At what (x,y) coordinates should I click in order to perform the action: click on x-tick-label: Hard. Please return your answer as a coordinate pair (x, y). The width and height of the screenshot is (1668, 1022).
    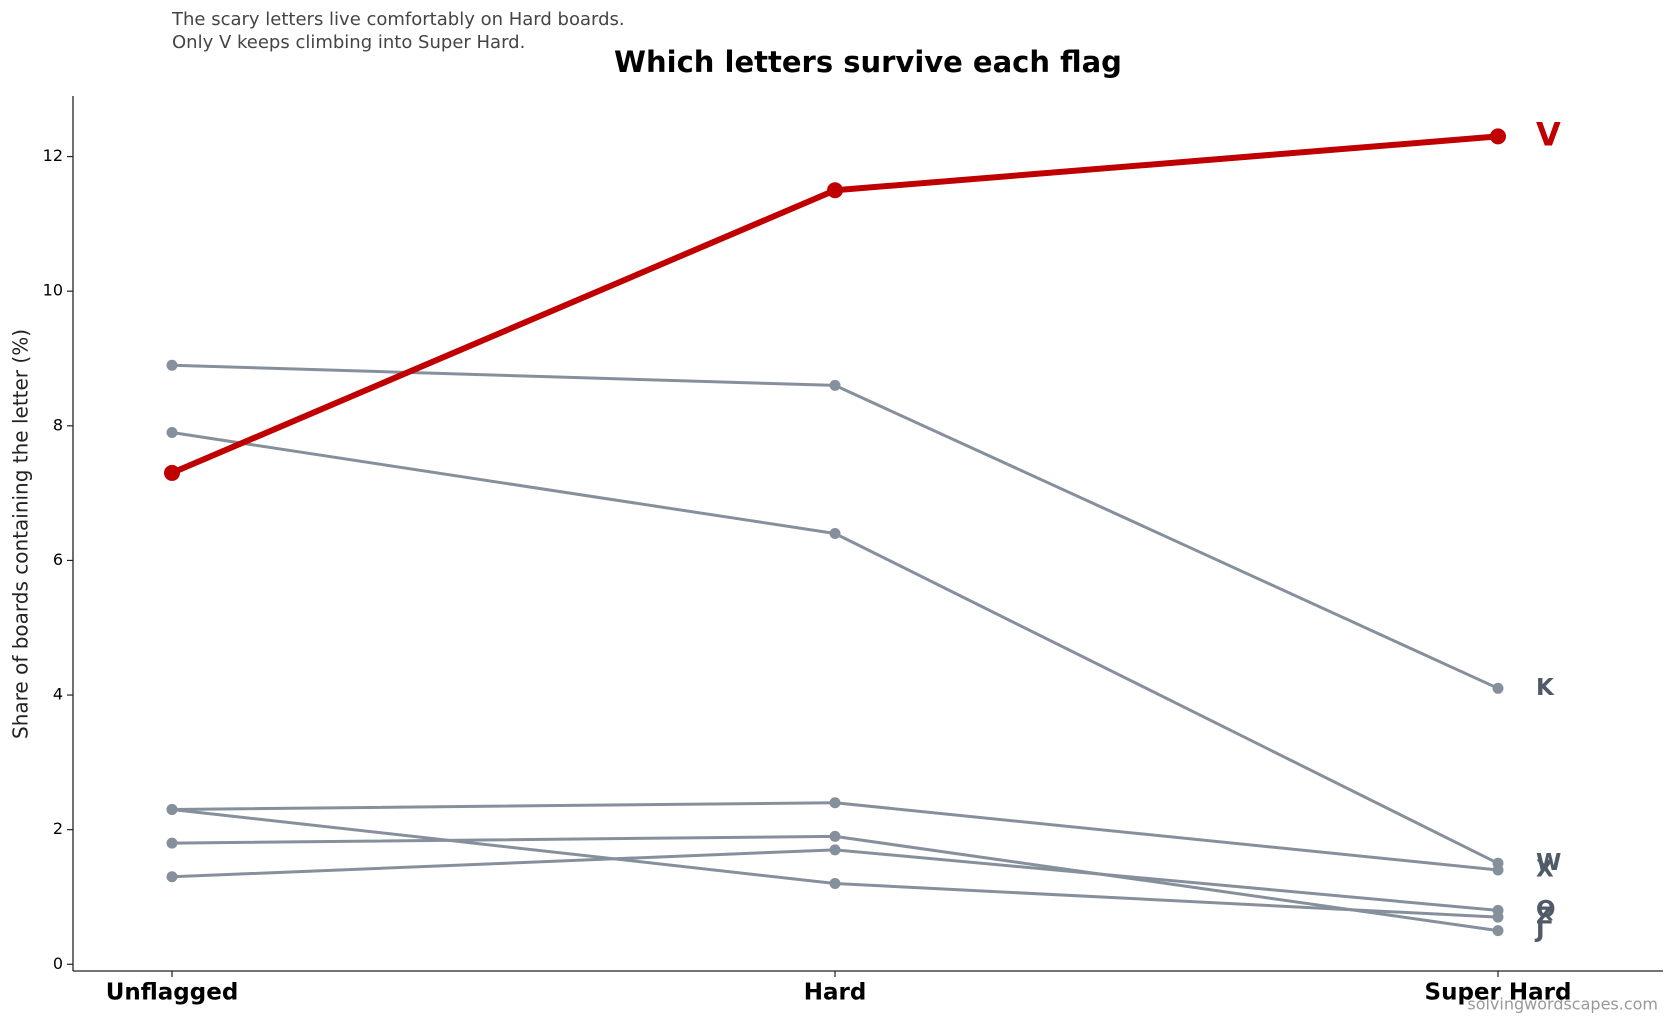
    Looking at the image, I should click on (835, 993).